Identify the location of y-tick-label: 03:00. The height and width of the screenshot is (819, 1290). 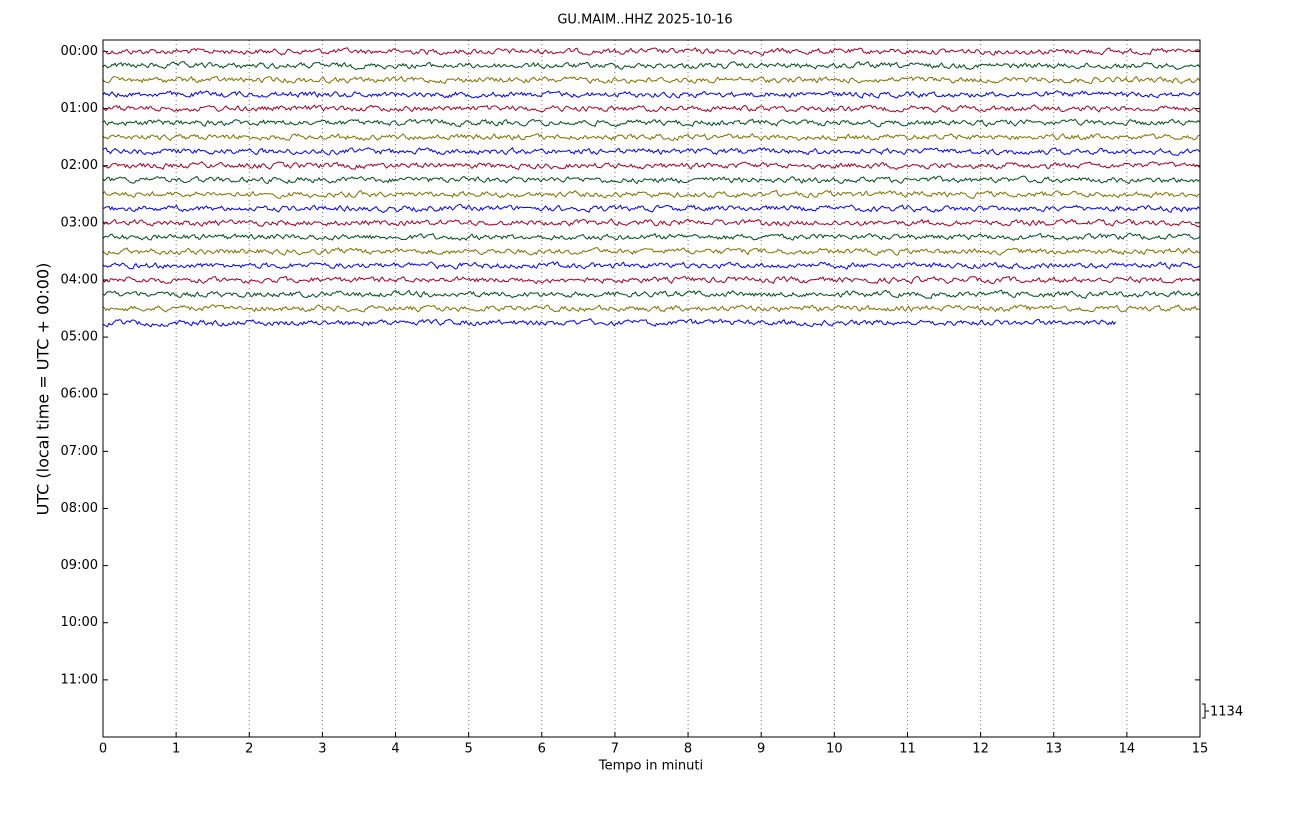
(79, 222).